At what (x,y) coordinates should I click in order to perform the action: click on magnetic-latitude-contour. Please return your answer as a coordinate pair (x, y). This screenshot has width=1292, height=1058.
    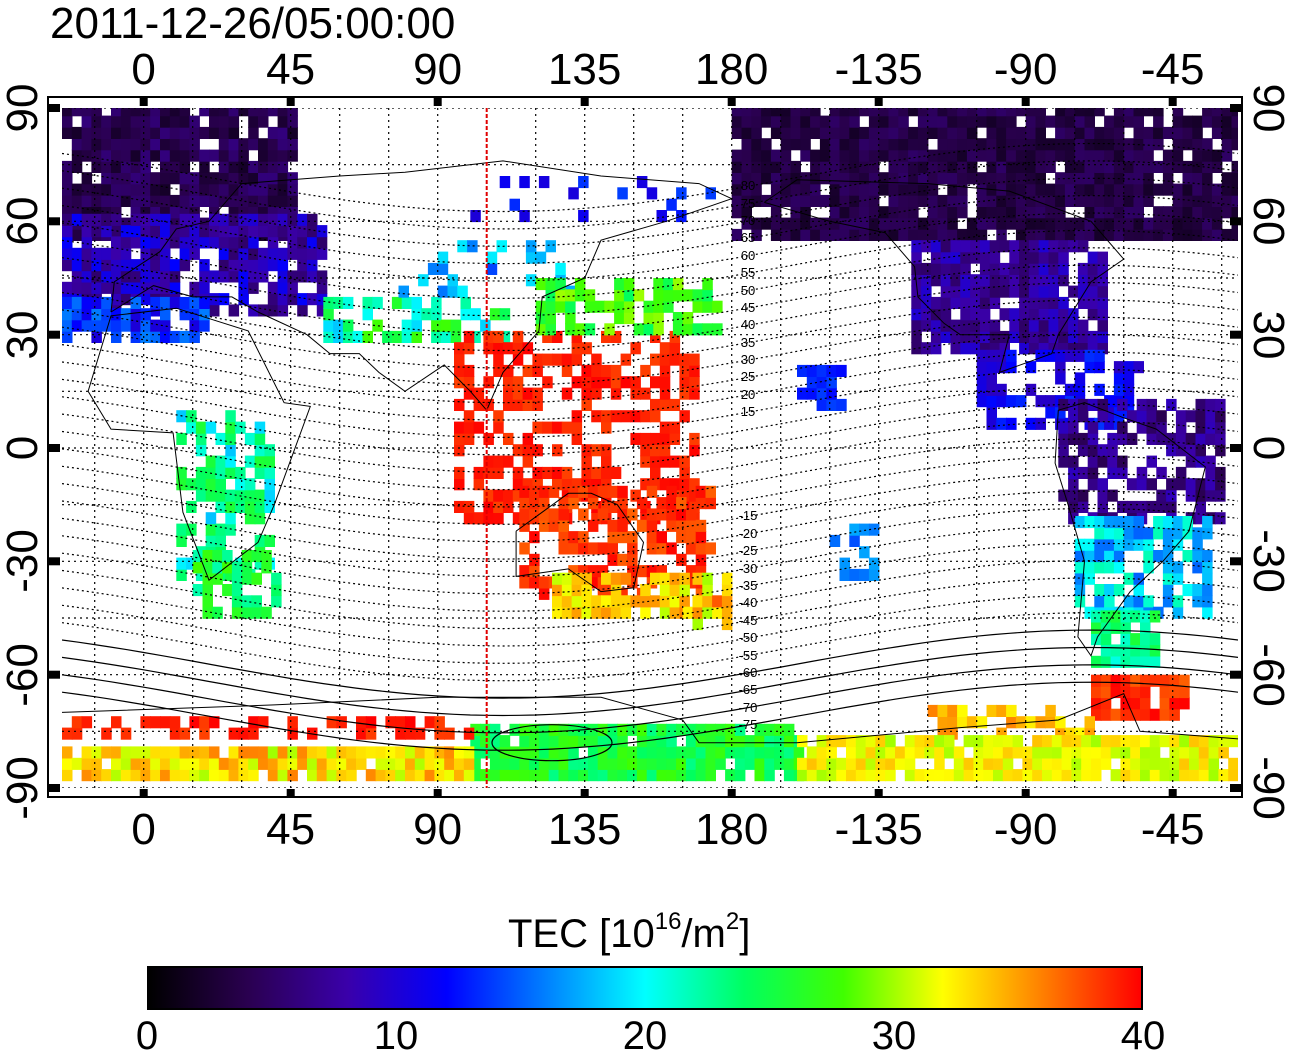
    Looking at the image, I should click on (650, 699).